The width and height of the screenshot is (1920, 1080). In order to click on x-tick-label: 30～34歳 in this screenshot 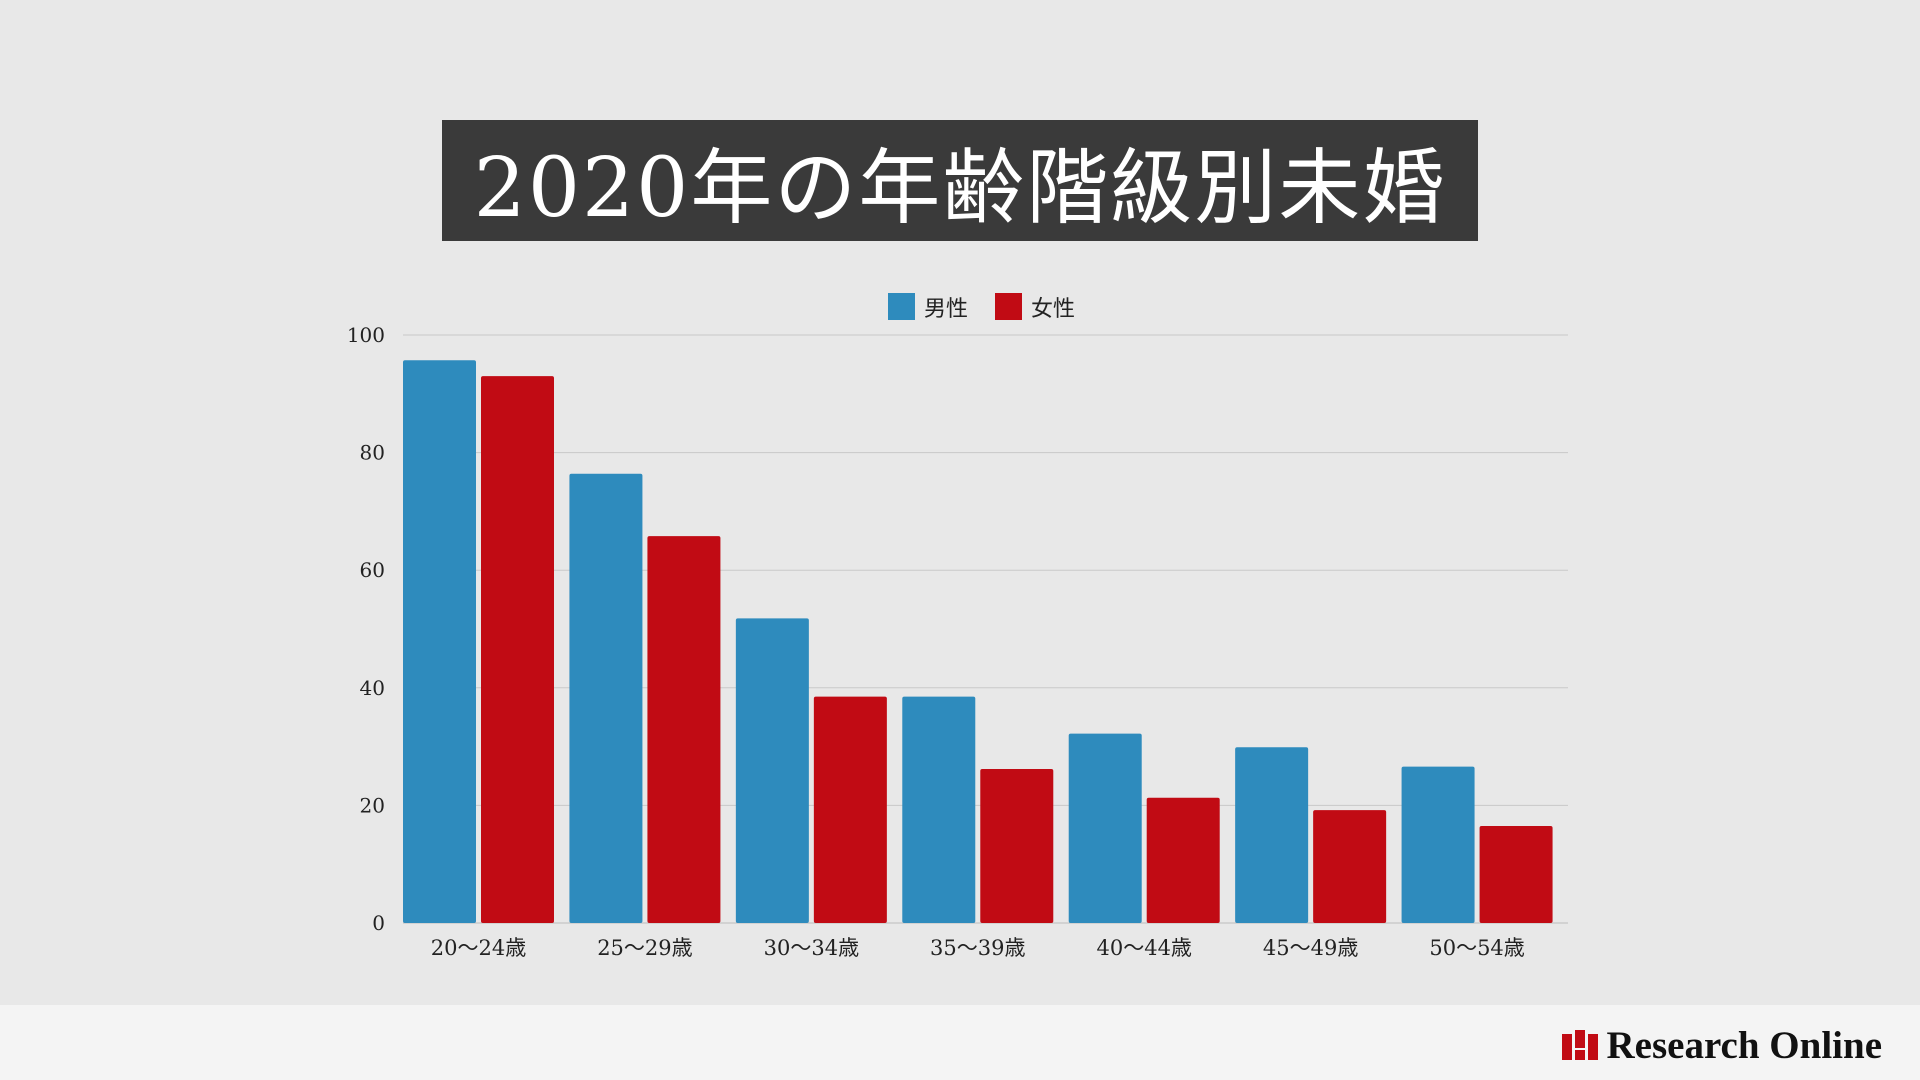, I will do `click(811, 948)`.